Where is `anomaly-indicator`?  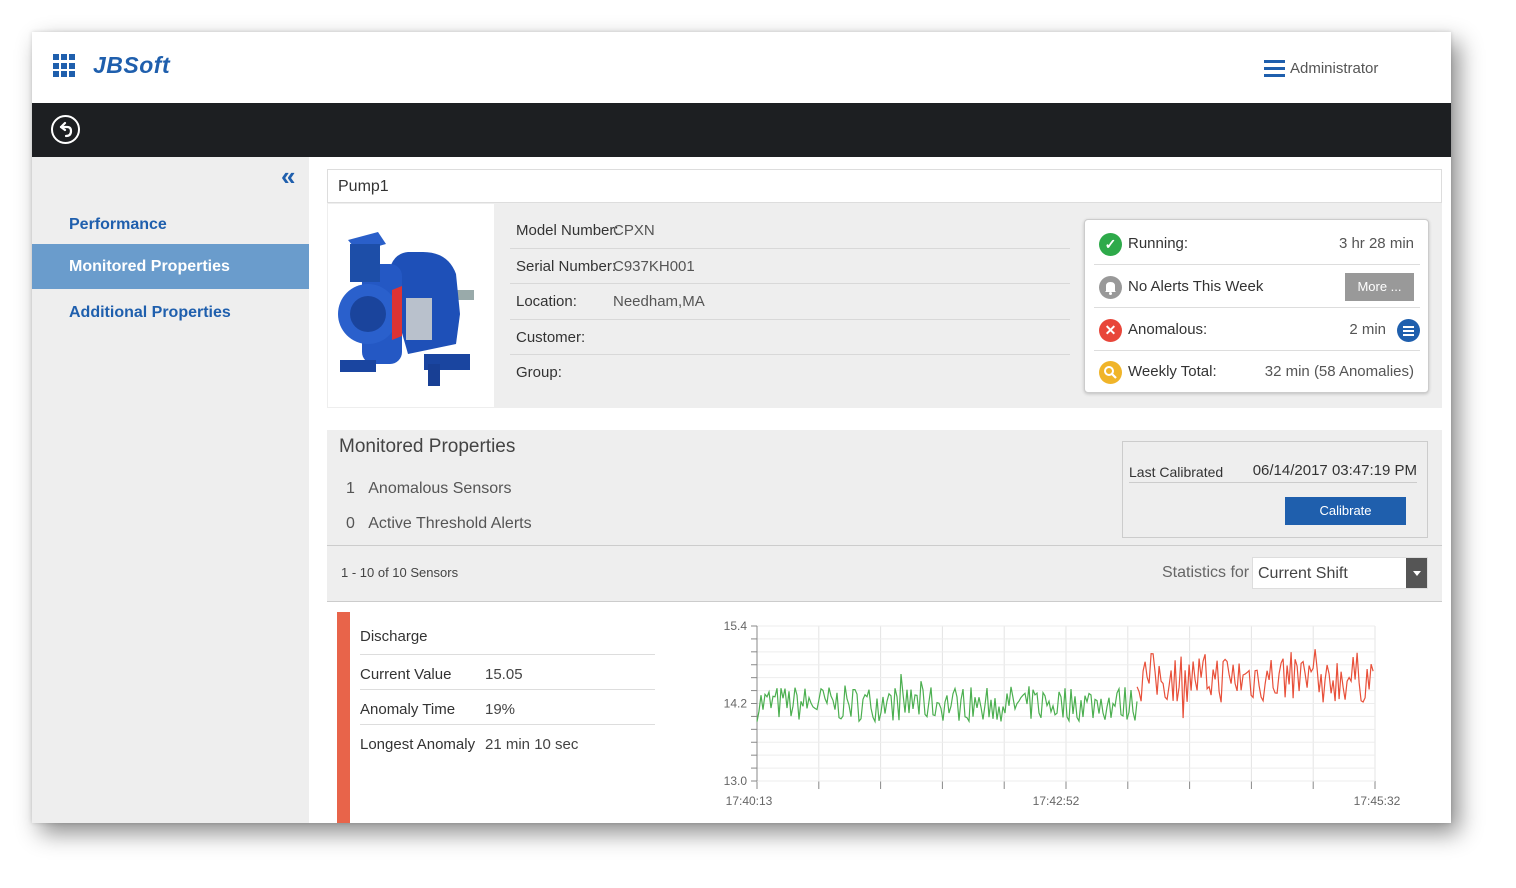 anomaly-indicator is located at coordinates (343, 717).